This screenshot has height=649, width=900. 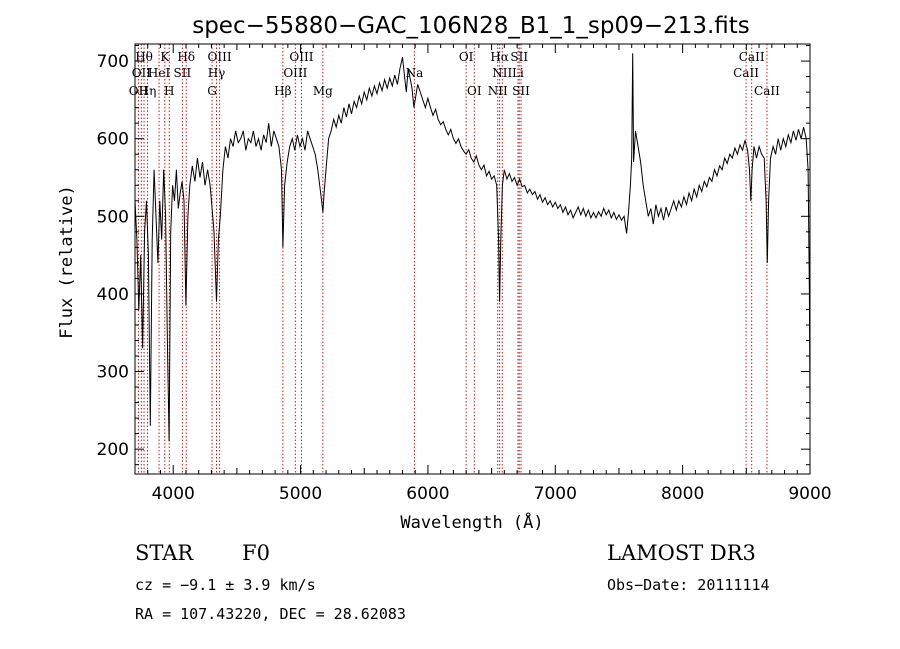 What do you see at coordinates (113, 373) in the screenshot?
I see `y-tick-label: 300` at bounding box center [113, 373].